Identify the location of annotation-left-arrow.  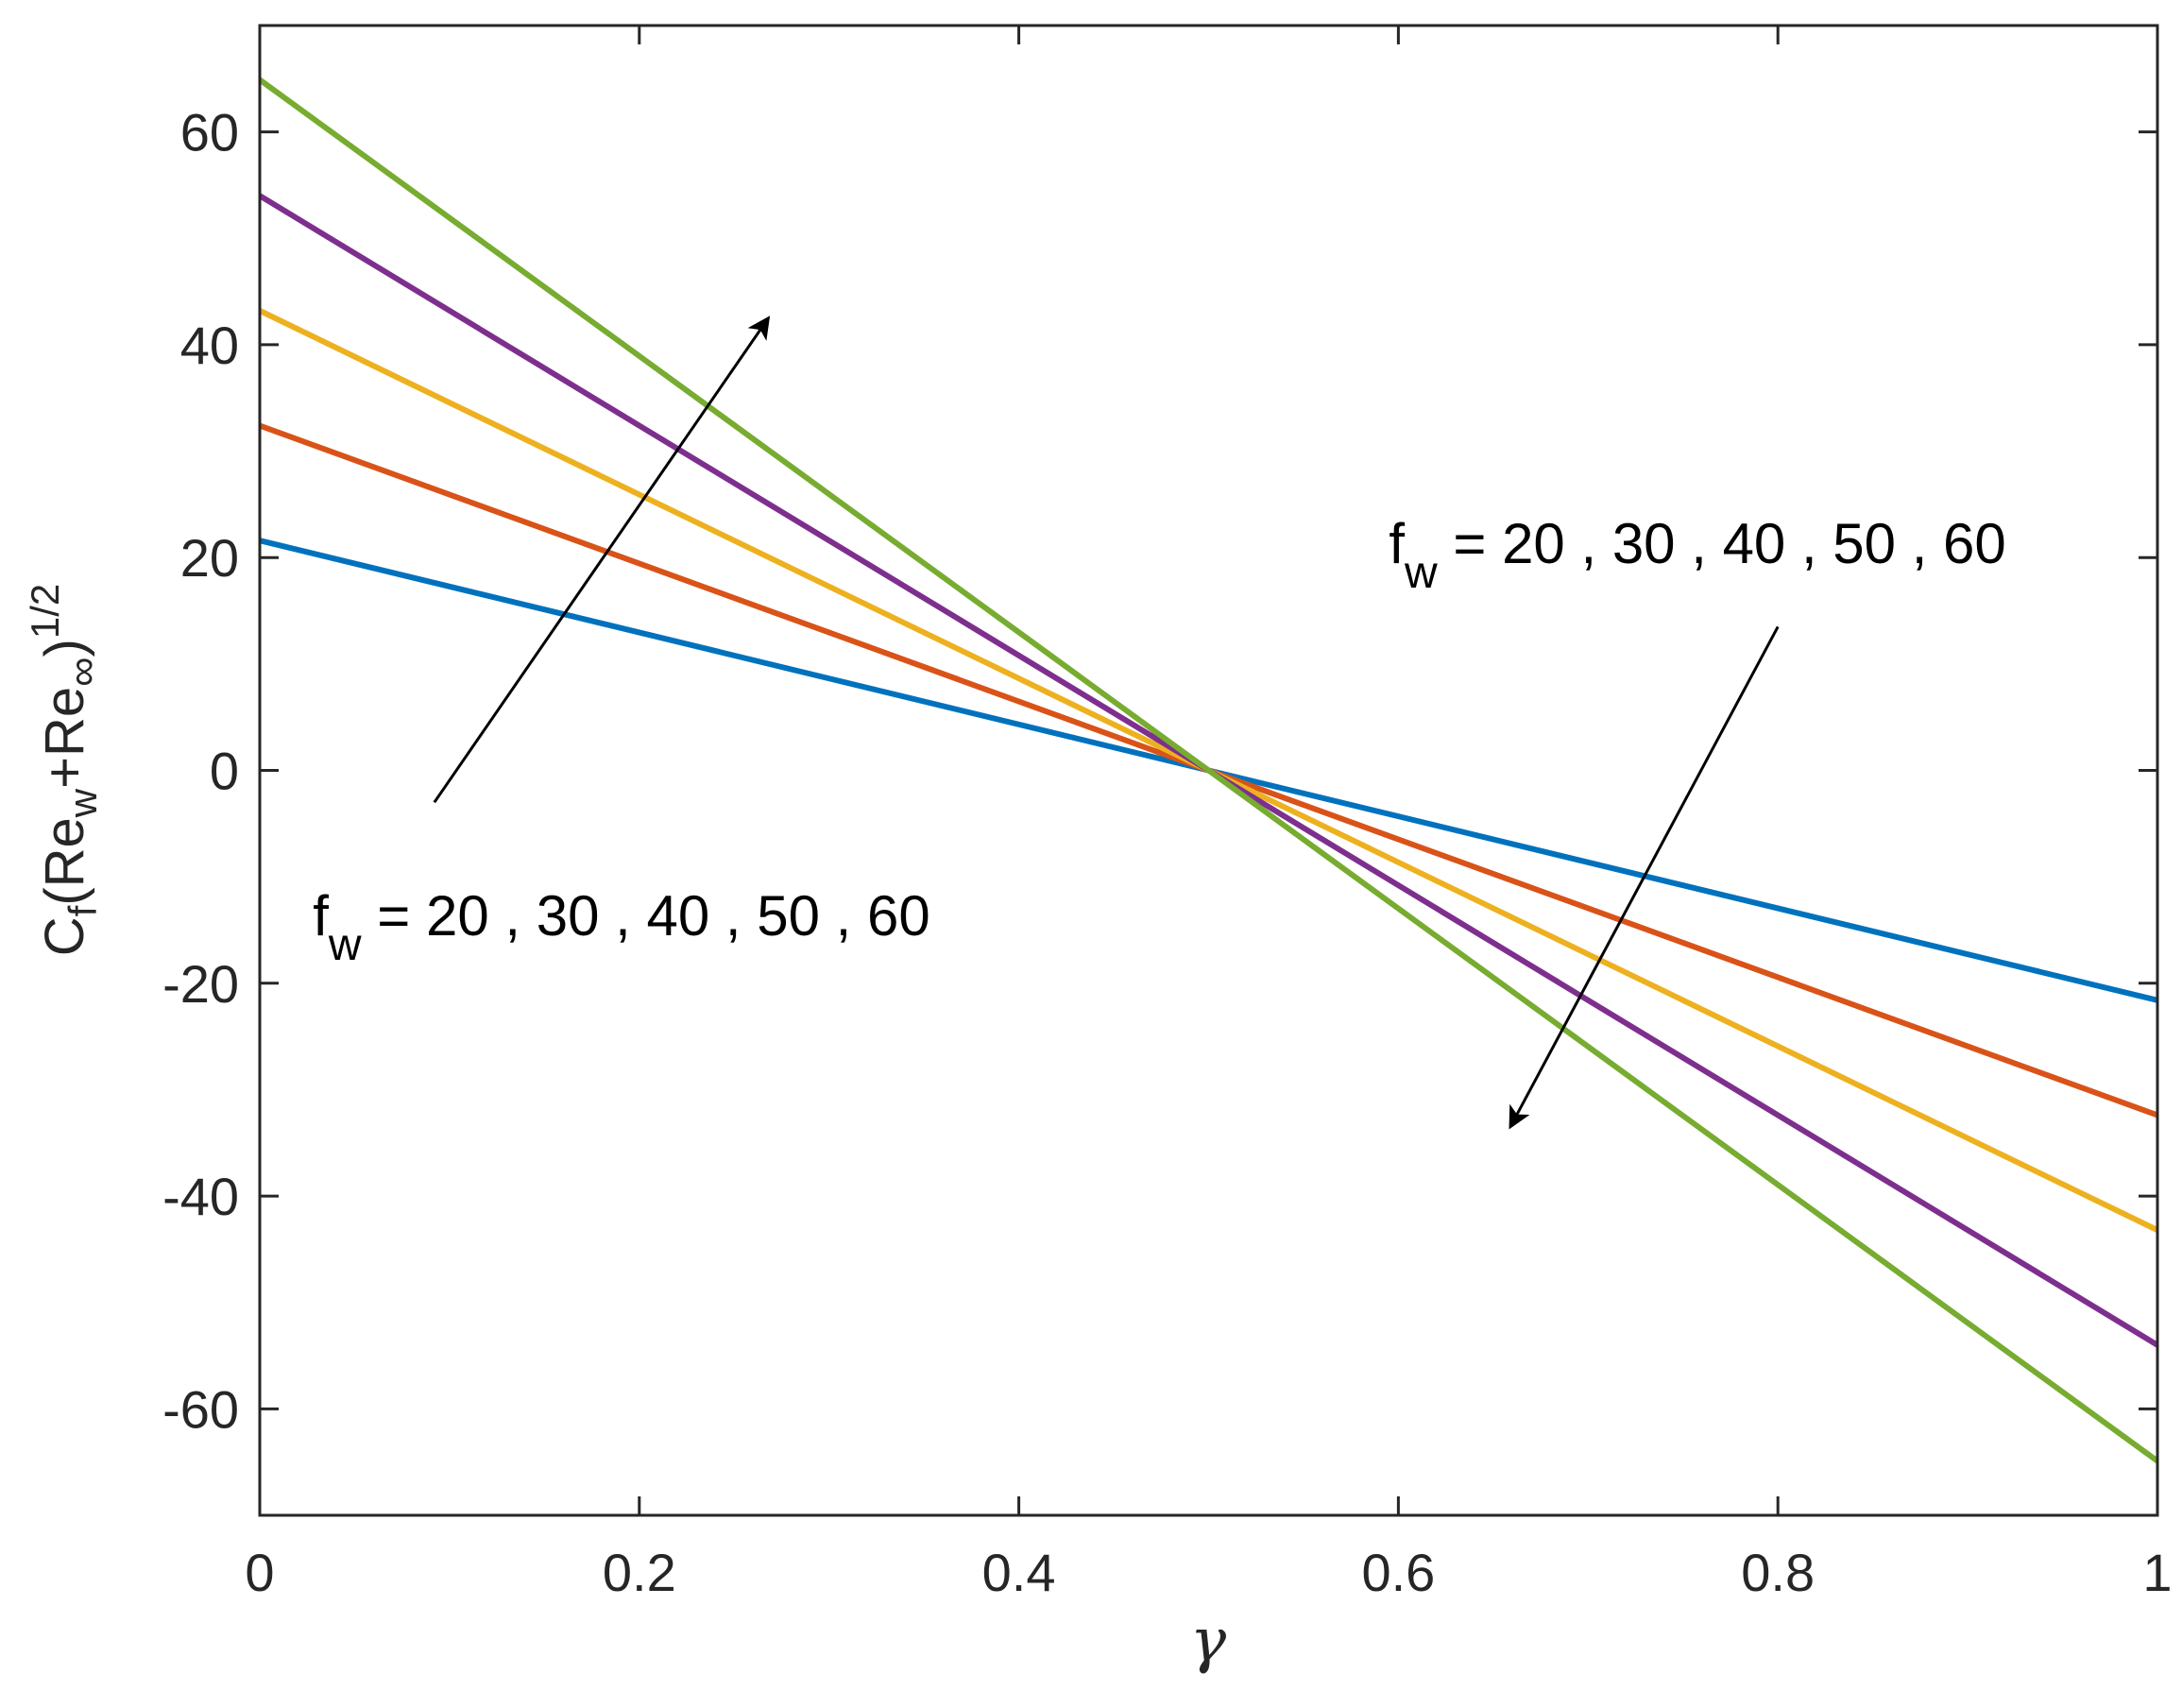
(602, 560).